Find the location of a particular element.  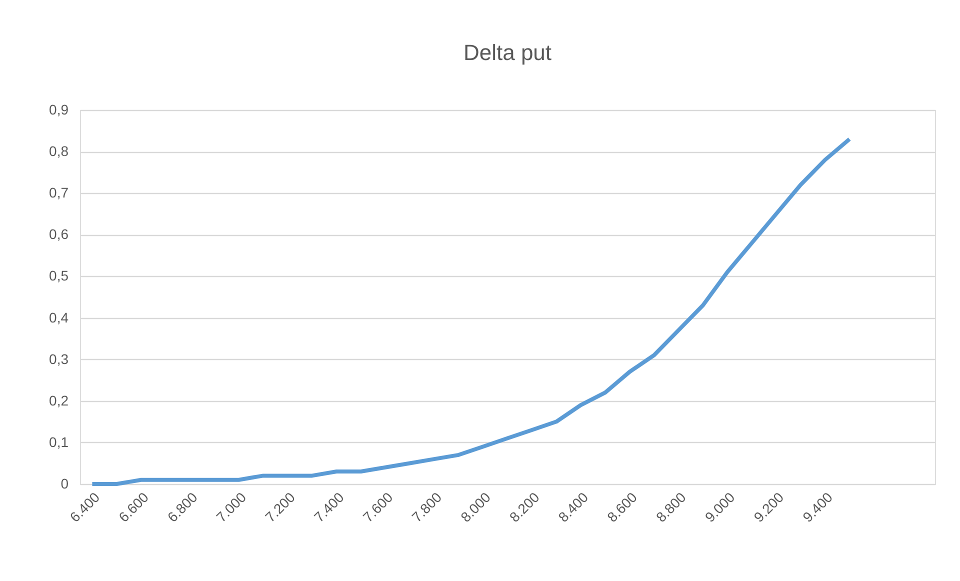

y-tick-label: 0,6 is located at coordinates (59, 234).